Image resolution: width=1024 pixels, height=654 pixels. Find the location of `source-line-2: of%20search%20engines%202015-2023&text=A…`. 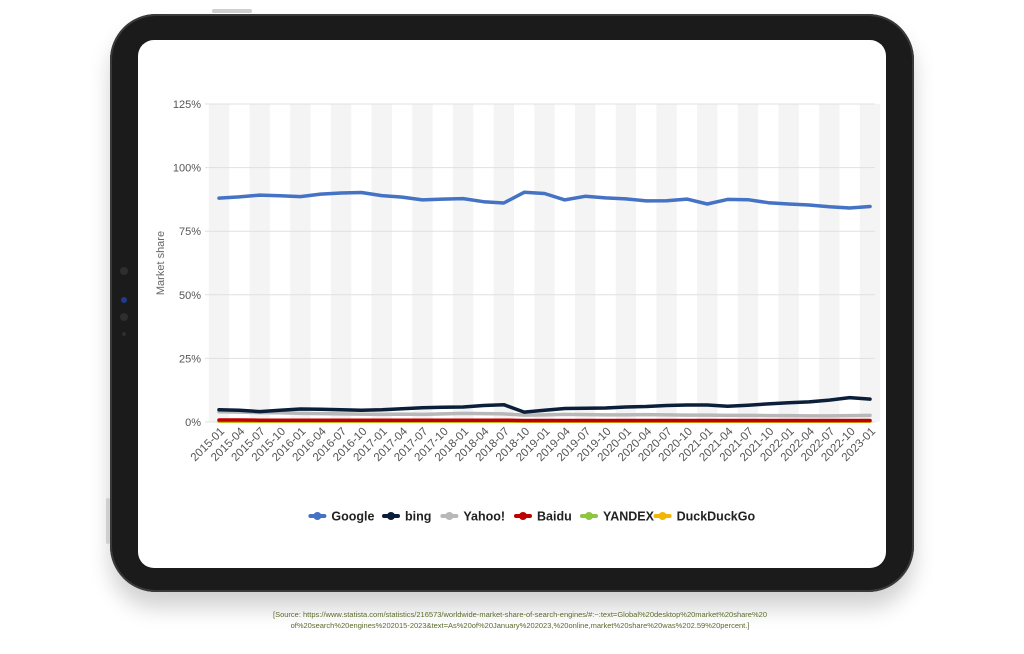

source-line-2: of%20search%20engines%202015-2023&text=A… is located at coordinates (520, 625).